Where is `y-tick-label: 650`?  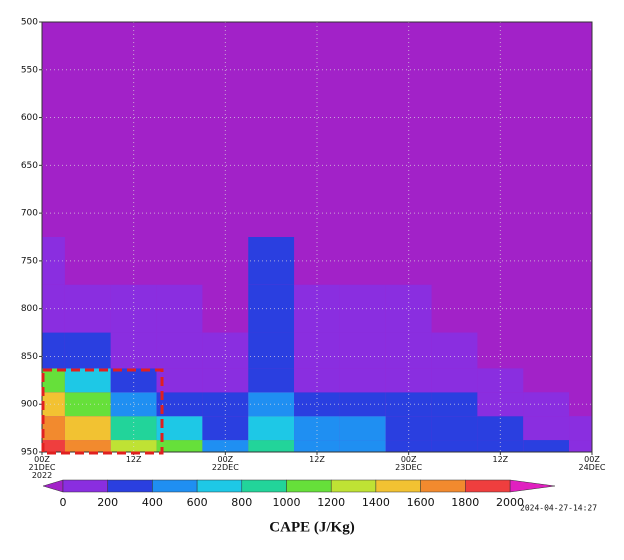
y-tick-label: 650 is located at coordinates (29, 166).